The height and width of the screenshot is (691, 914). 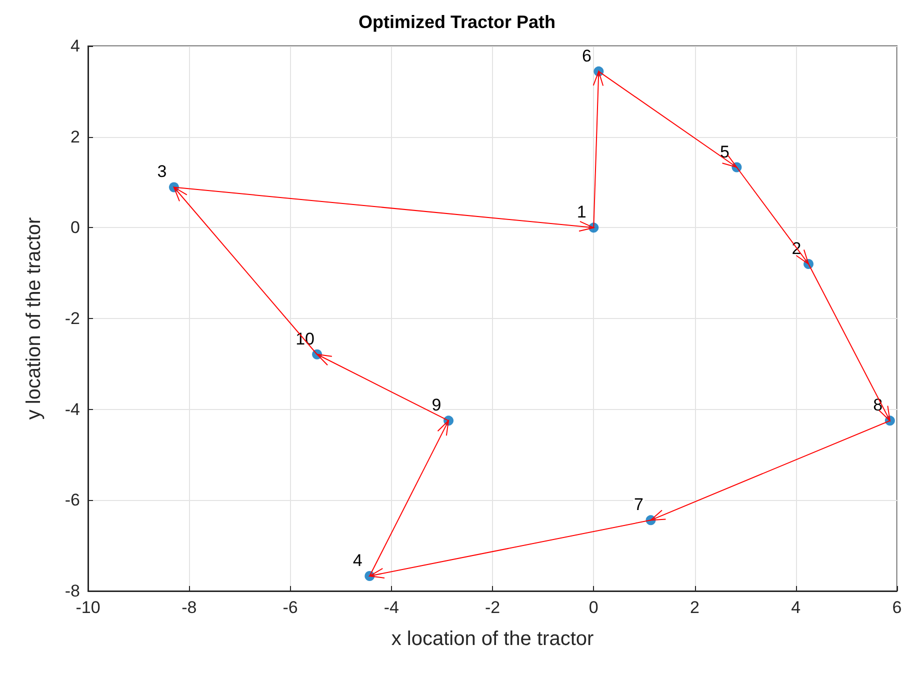 I want to click on y-tick-label: -6, so click(x=72, y=500).